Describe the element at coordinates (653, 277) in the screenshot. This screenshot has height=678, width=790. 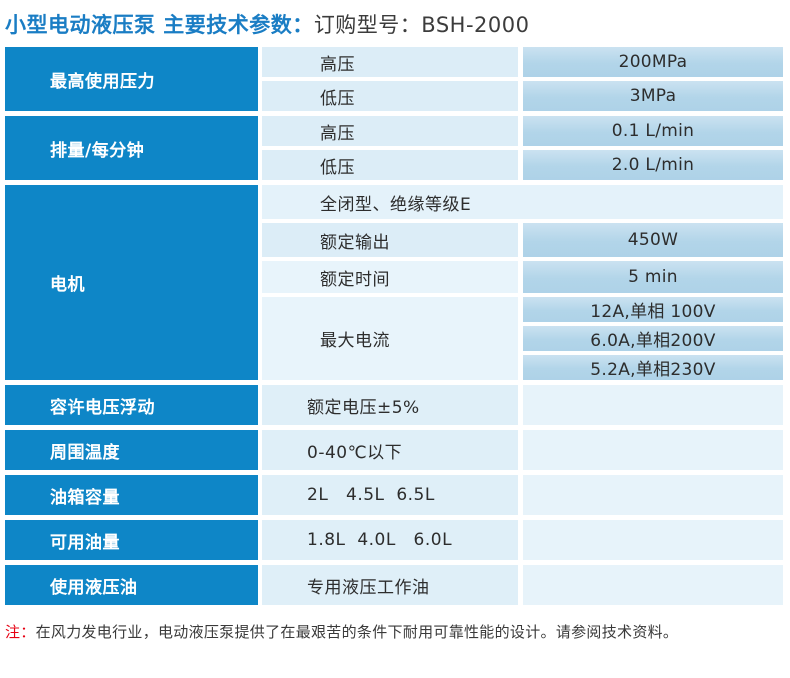
I see `value-cell: 5 min` at that location.